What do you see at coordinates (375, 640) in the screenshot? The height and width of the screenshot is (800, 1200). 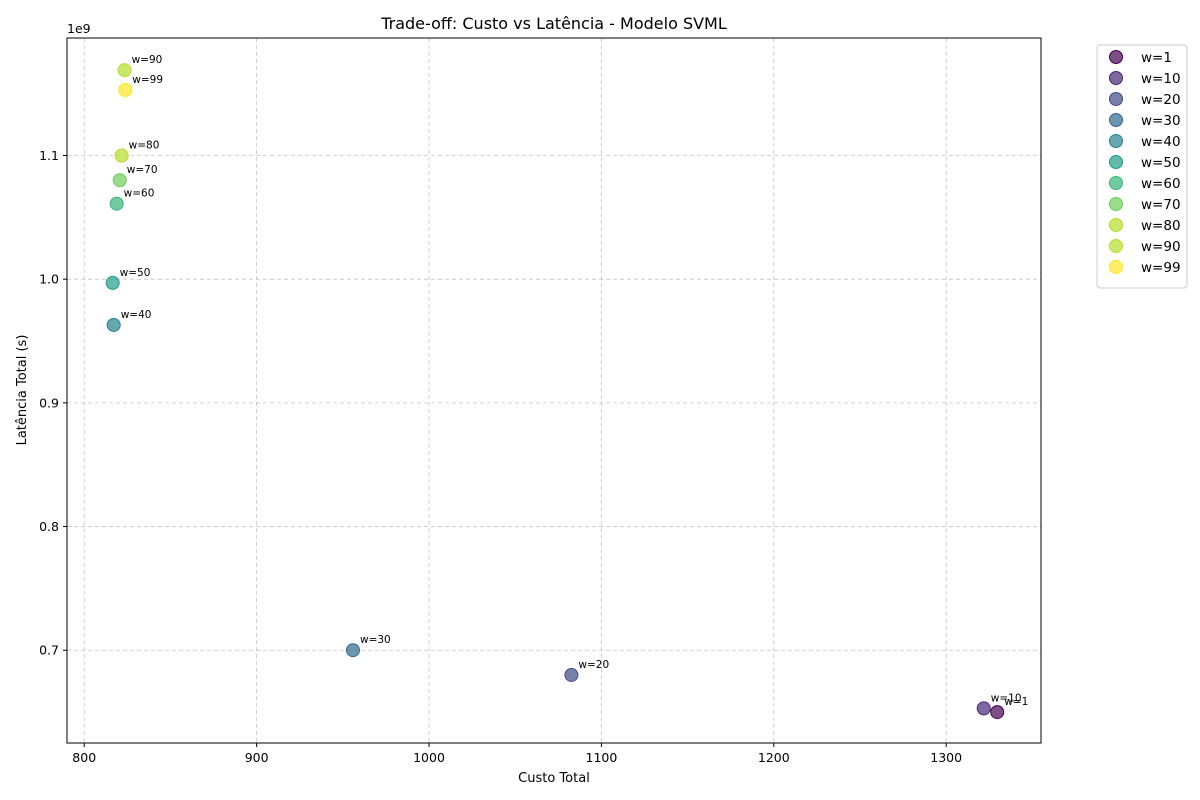 I see `point-label: w=30` at bounding box center [375, 640].